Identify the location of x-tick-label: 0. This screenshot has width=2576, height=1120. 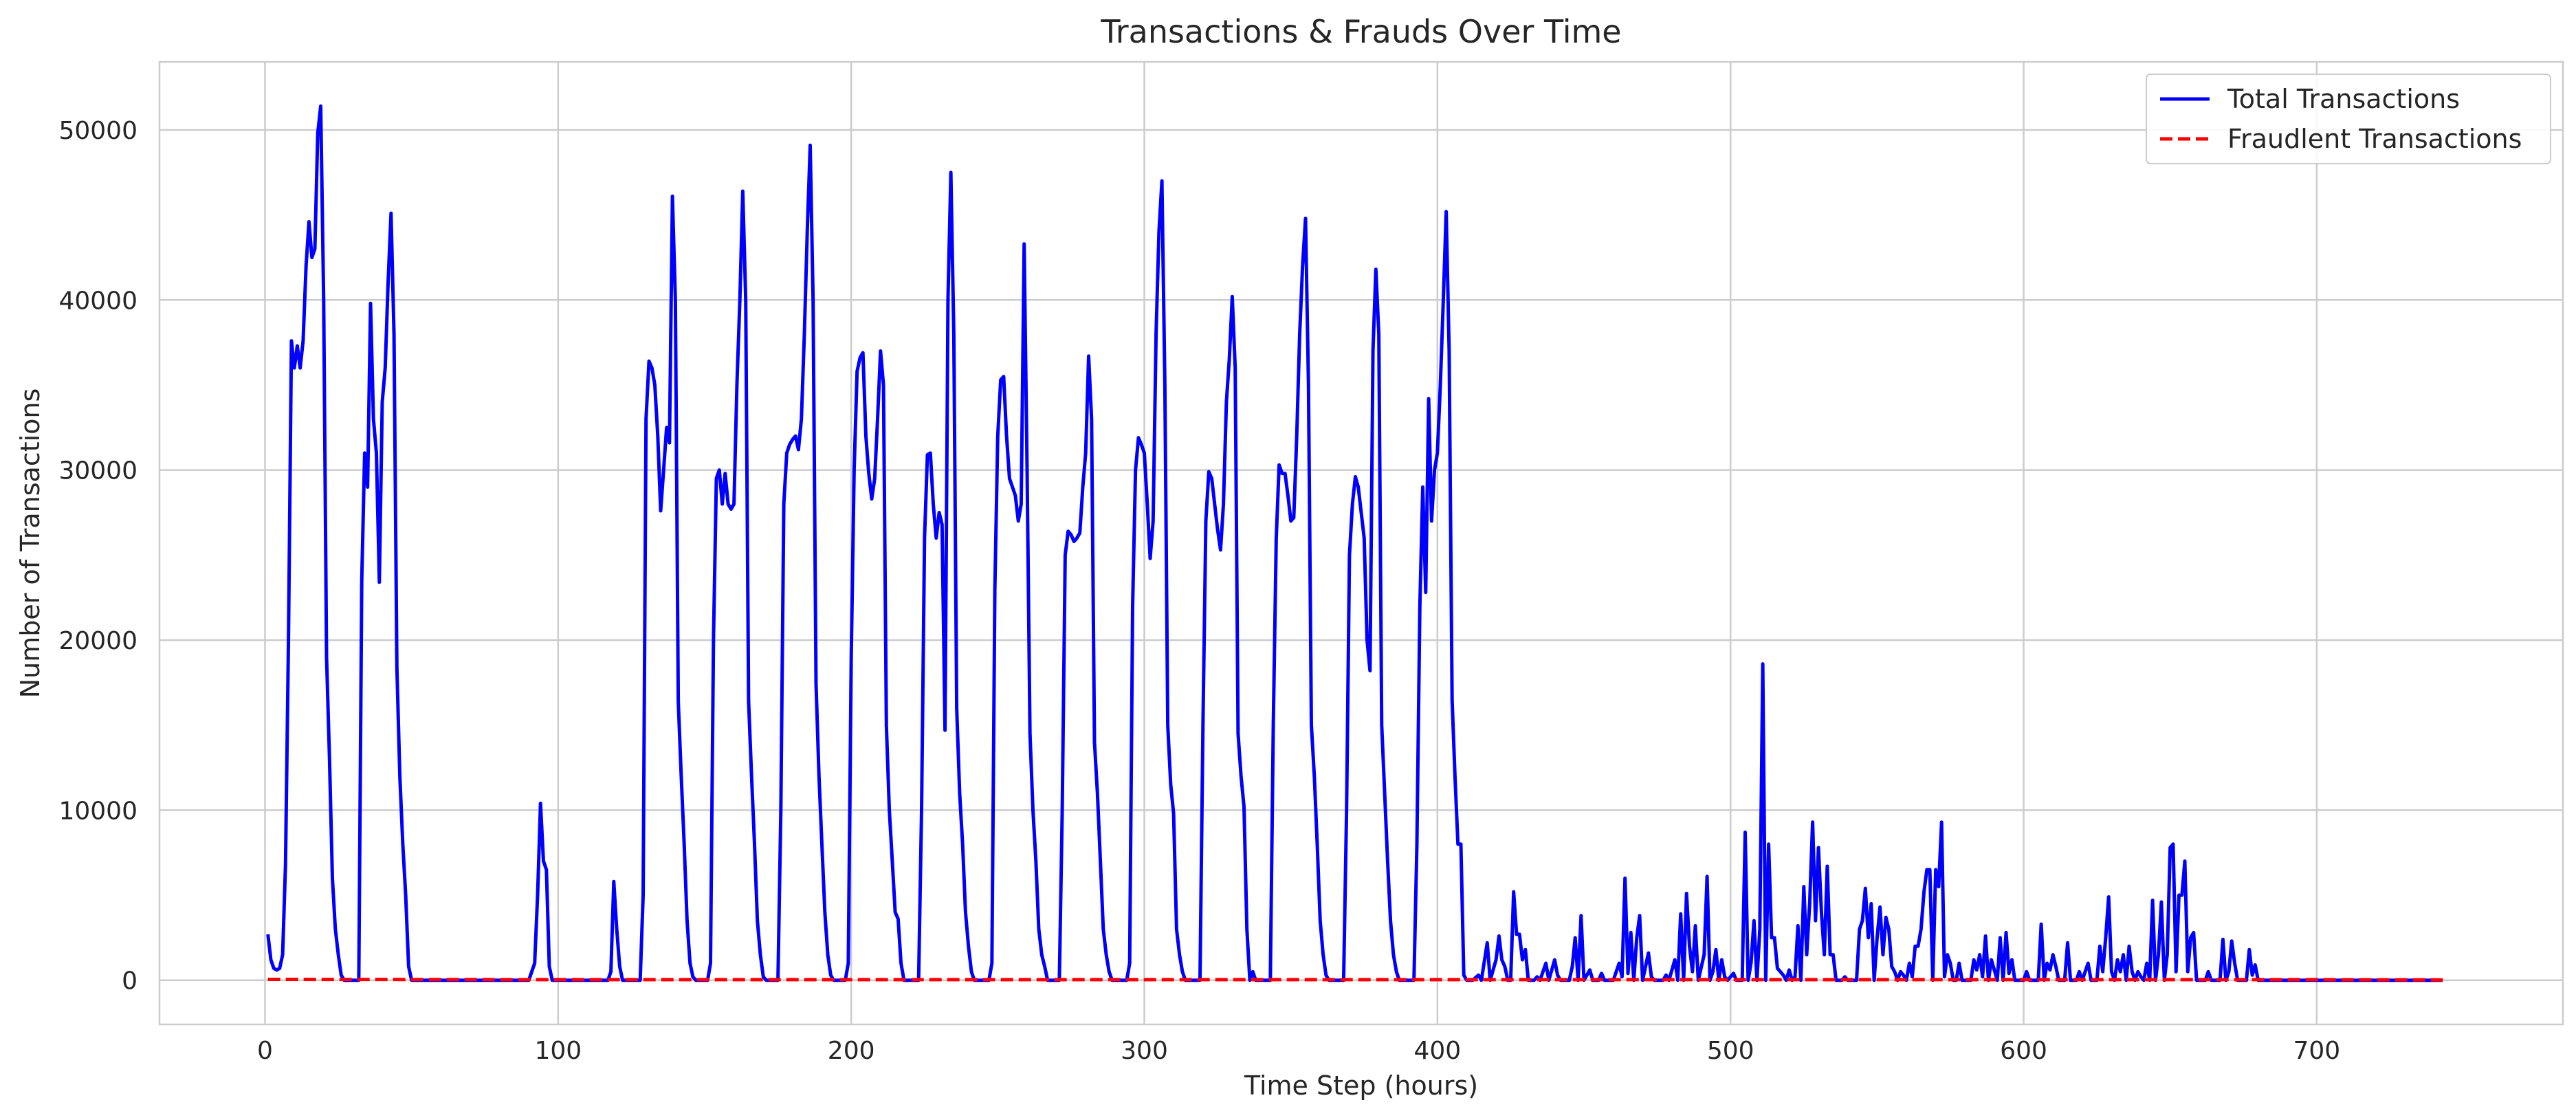
(265, 1051).